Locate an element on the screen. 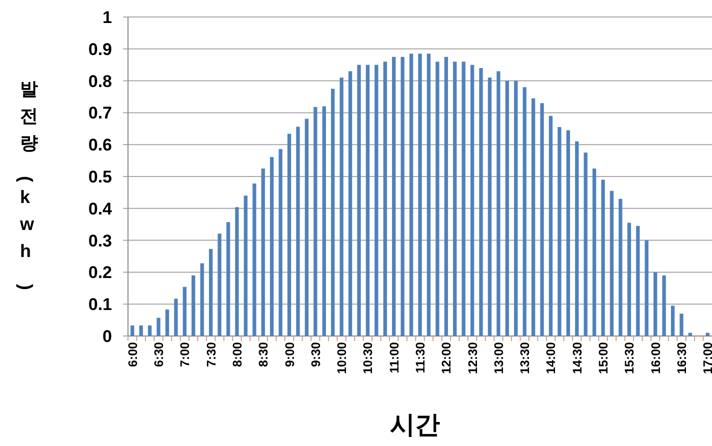  y-tick-label: 1 is located at coordinates (107, 17).